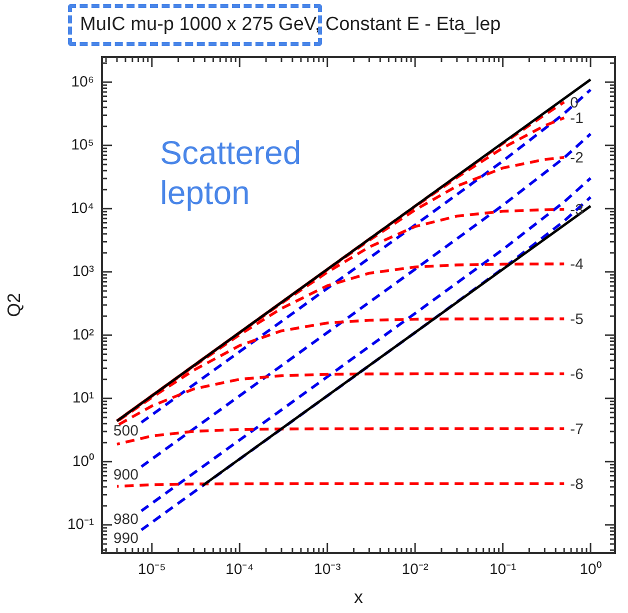 The height and width of the screenshot is (613, 628). What do you see at coordinates (80, 525) in the screenshot?
I see `y-tick-label: 10⁻¹` at bounding box center [80, 525].